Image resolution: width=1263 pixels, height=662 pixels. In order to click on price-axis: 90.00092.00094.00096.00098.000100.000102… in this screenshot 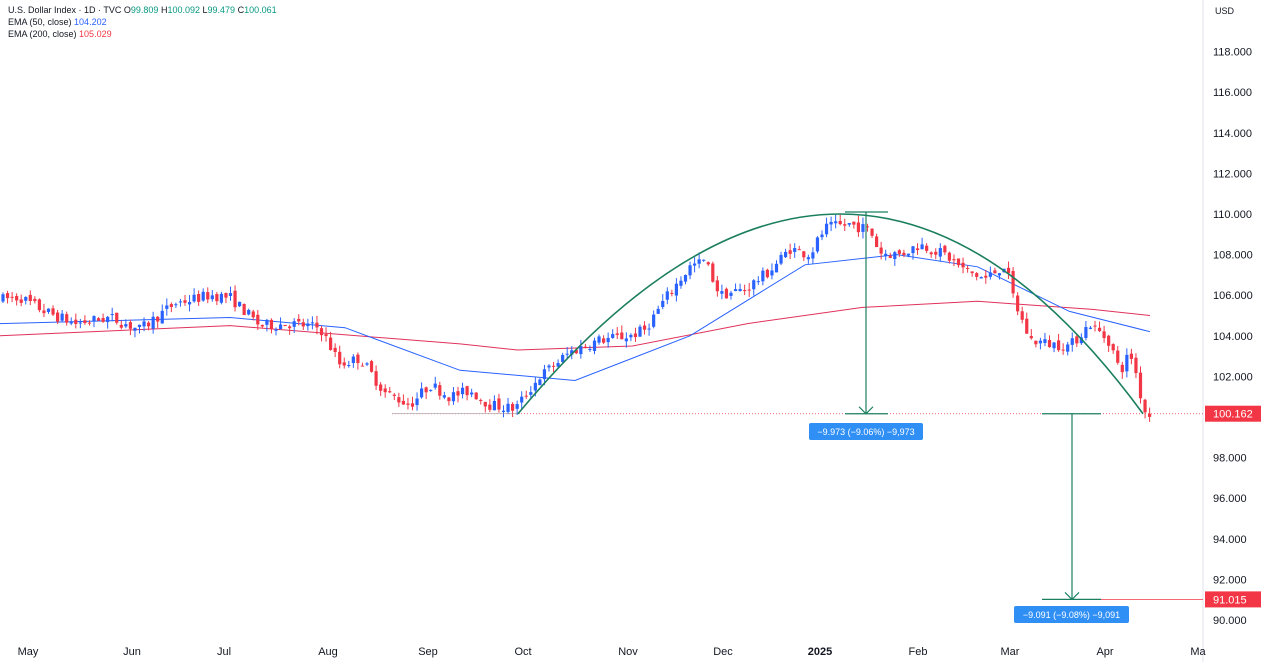, I will do `click(1233, 337)`.